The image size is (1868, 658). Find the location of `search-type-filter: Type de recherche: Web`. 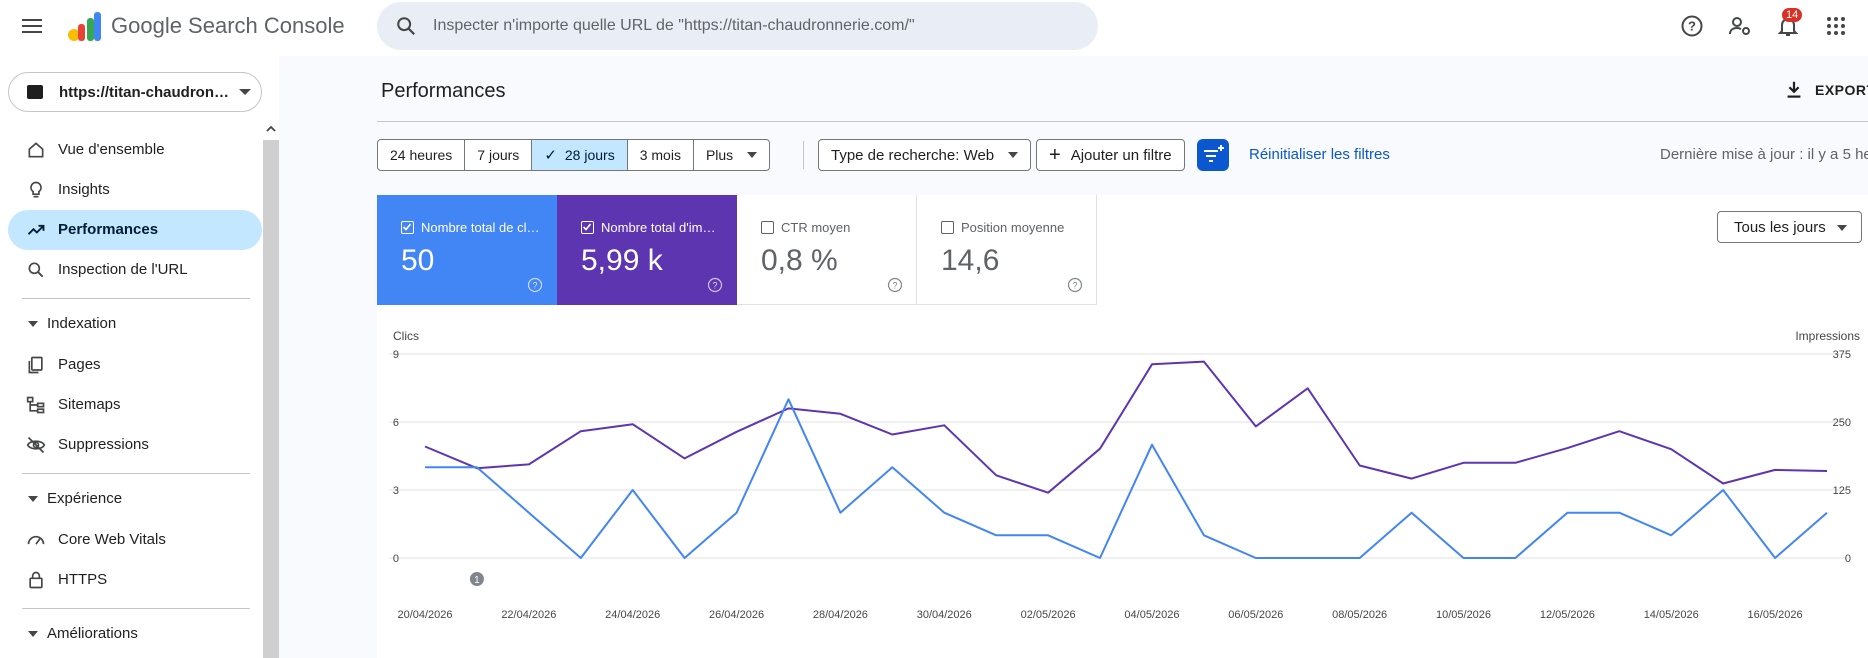

search-type-filter: Type de recherche: Web is located at coordinates (925, 155).